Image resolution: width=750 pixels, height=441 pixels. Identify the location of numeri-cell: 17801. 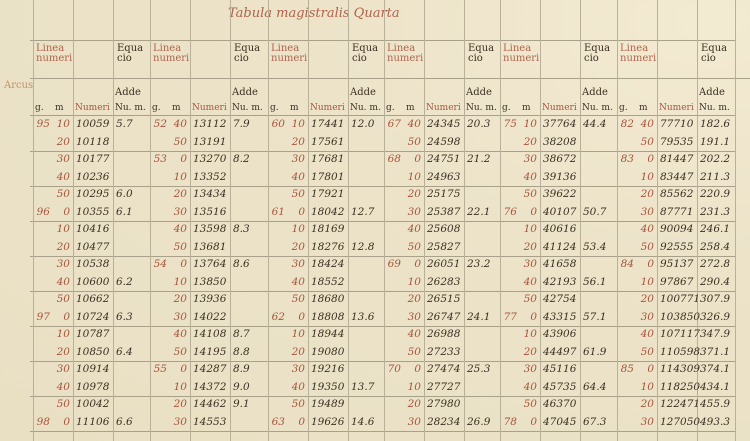
(328, 176).